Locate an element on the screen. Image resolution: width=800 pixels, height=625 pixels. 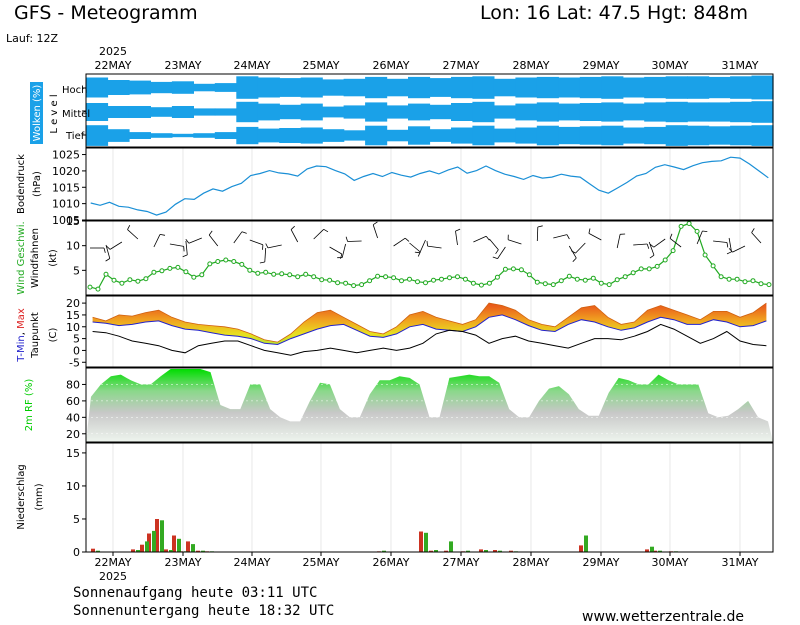
date-label-top: 31MAY is located at coordinates (740, 65).